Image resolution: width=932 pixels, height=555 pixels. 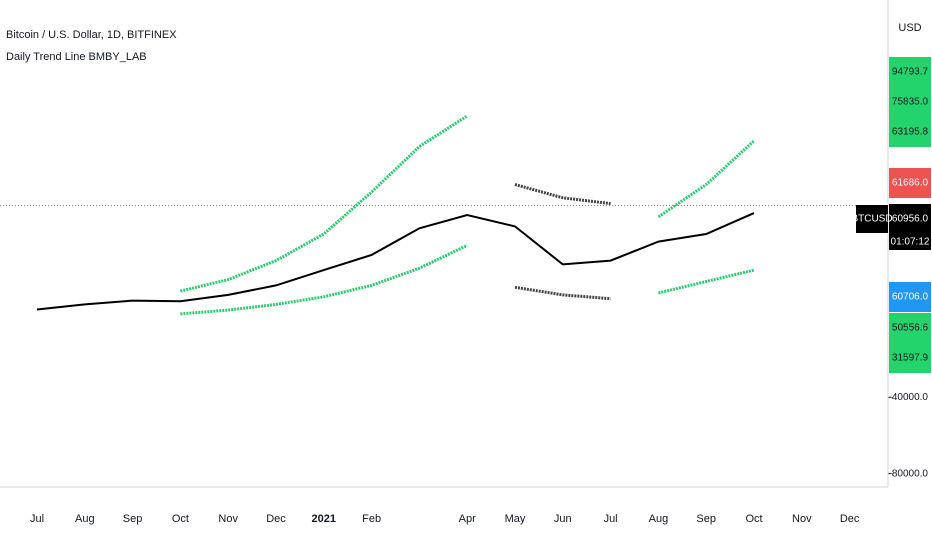 I want to click on price-badge-label: 61686.0, so click(x=910, y=183).